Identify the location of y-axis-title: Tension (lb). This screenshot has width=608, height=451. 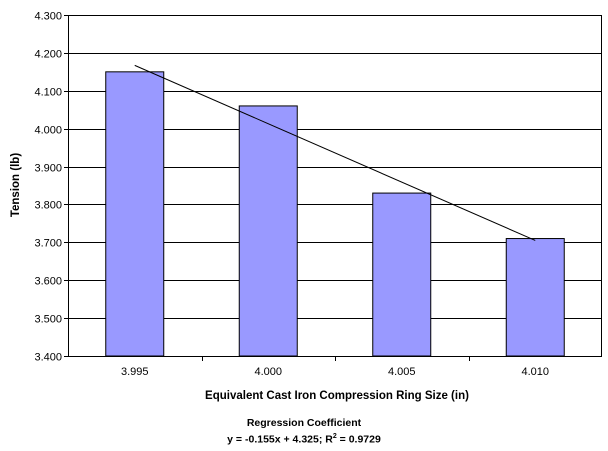
(16, 185).